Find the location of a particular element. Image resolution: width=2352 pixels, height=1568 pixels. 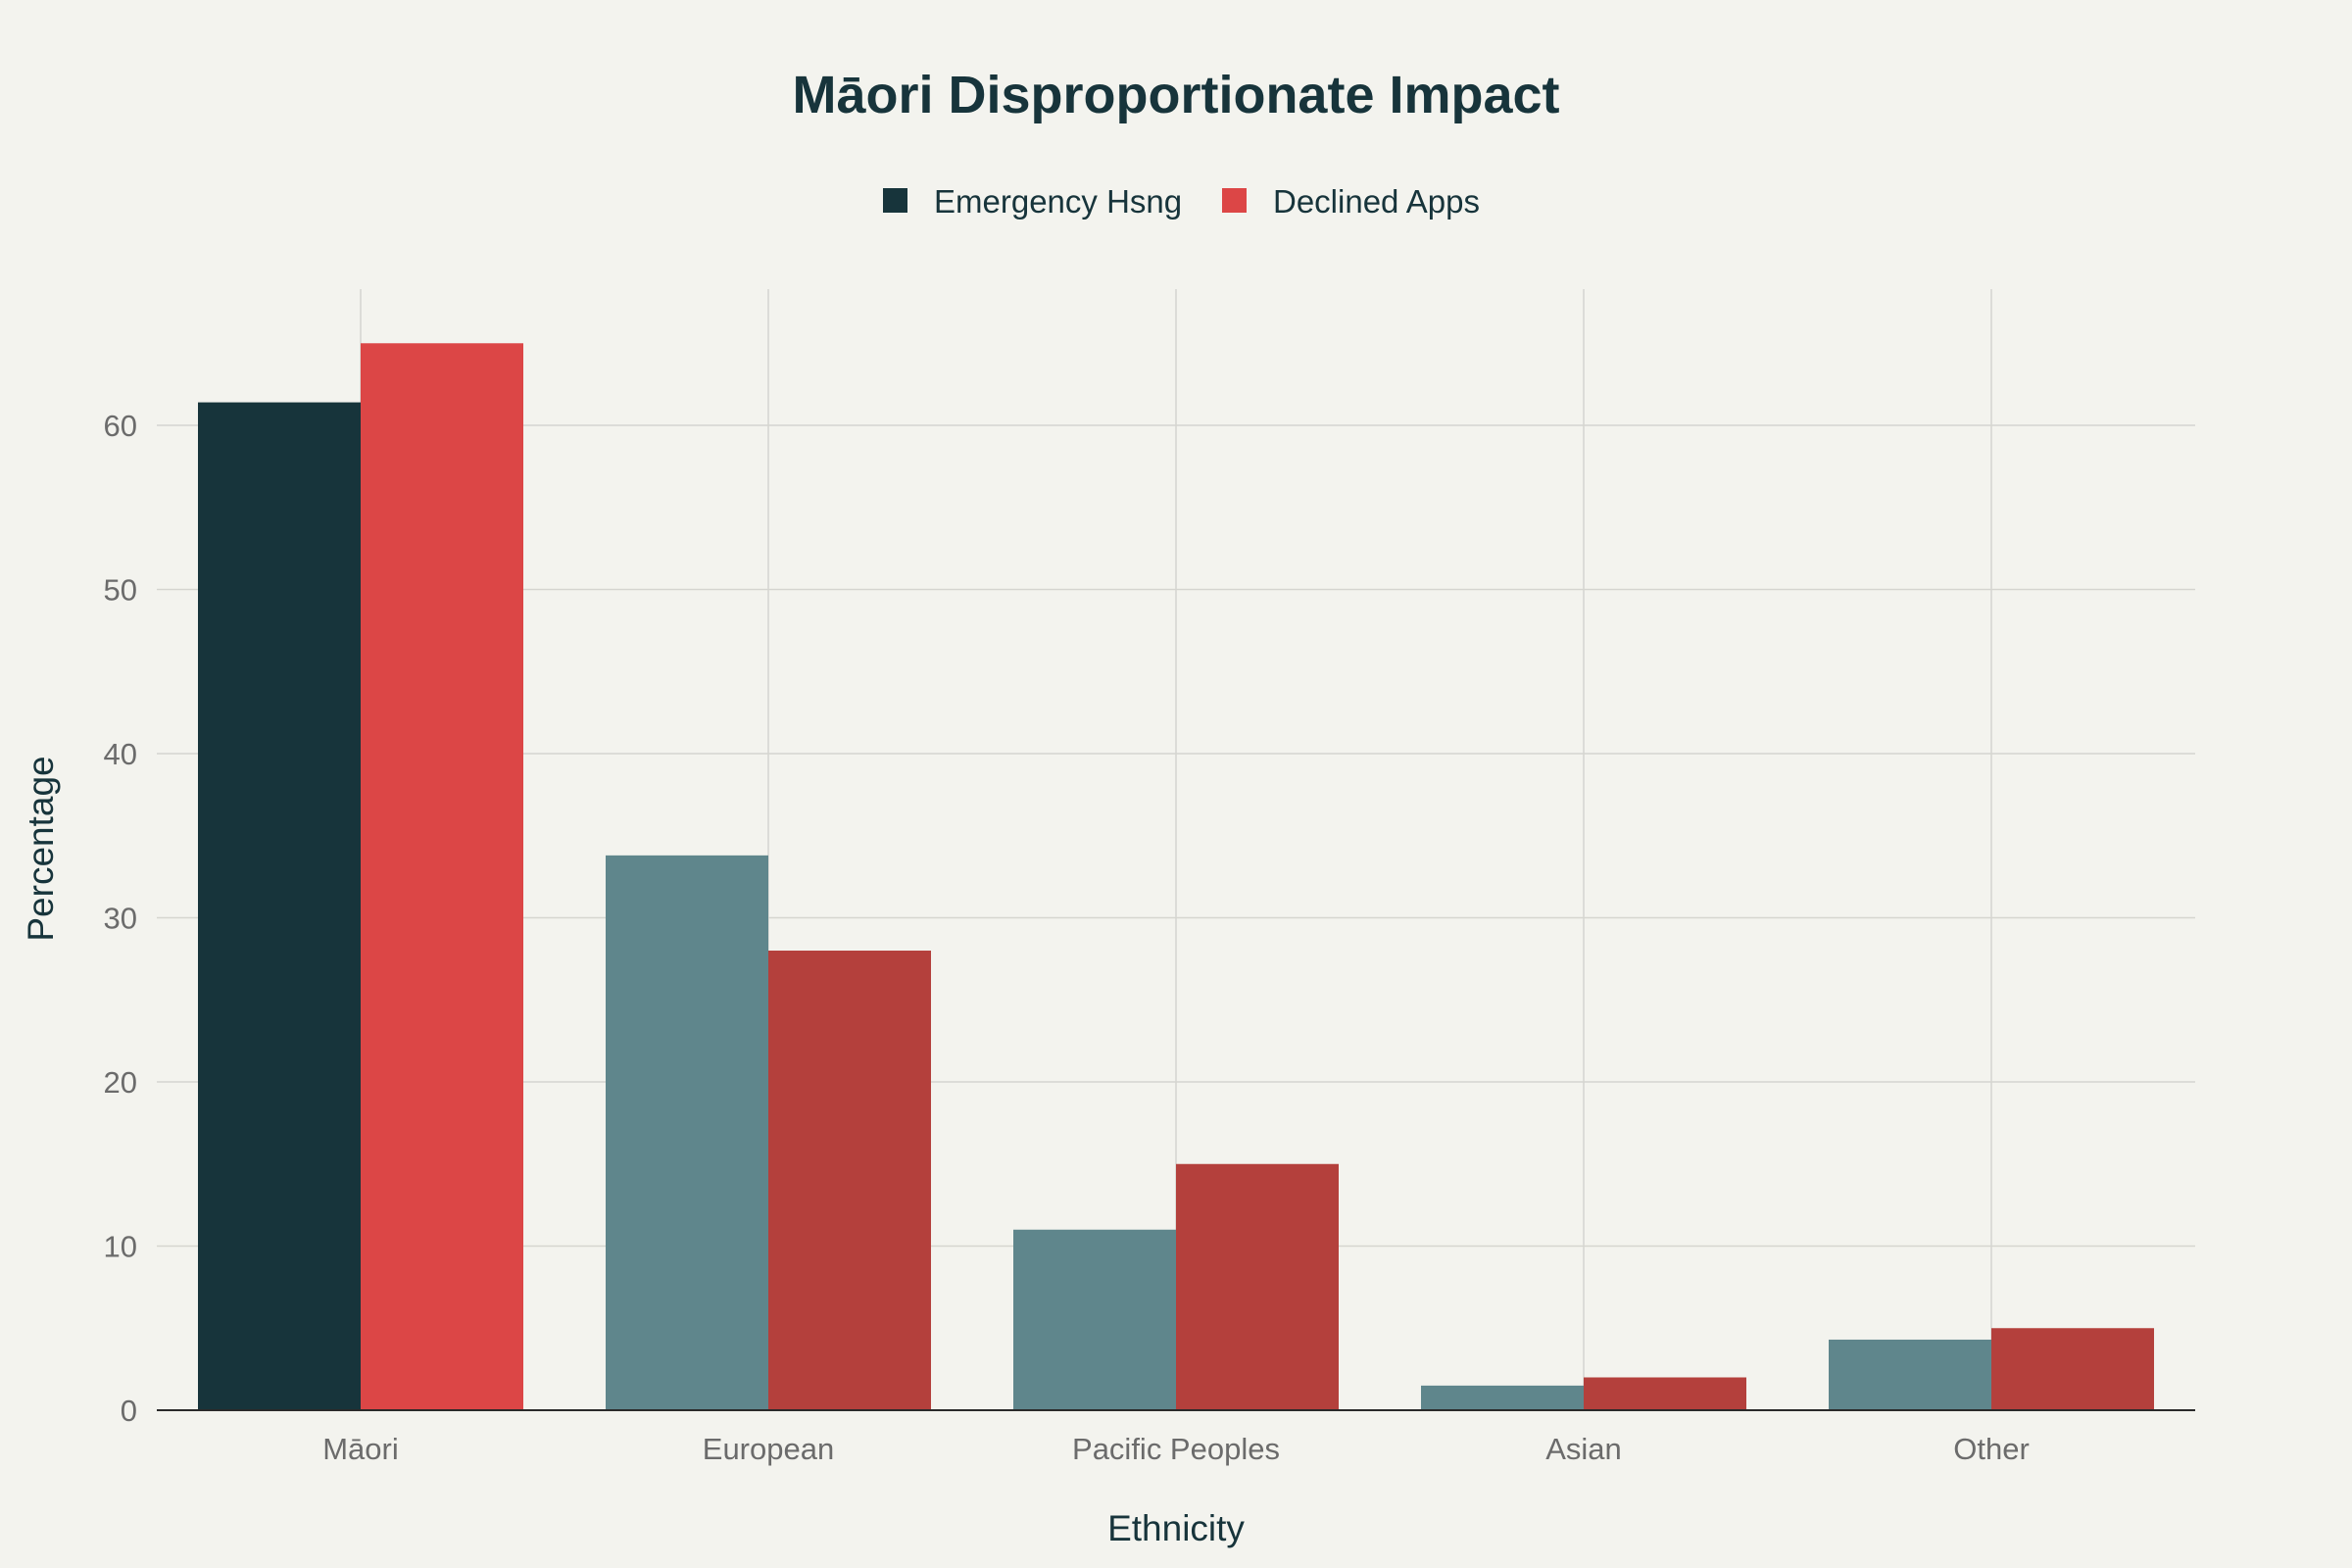

y-tick-label-60: 60 is located at coordinates (120, 426).